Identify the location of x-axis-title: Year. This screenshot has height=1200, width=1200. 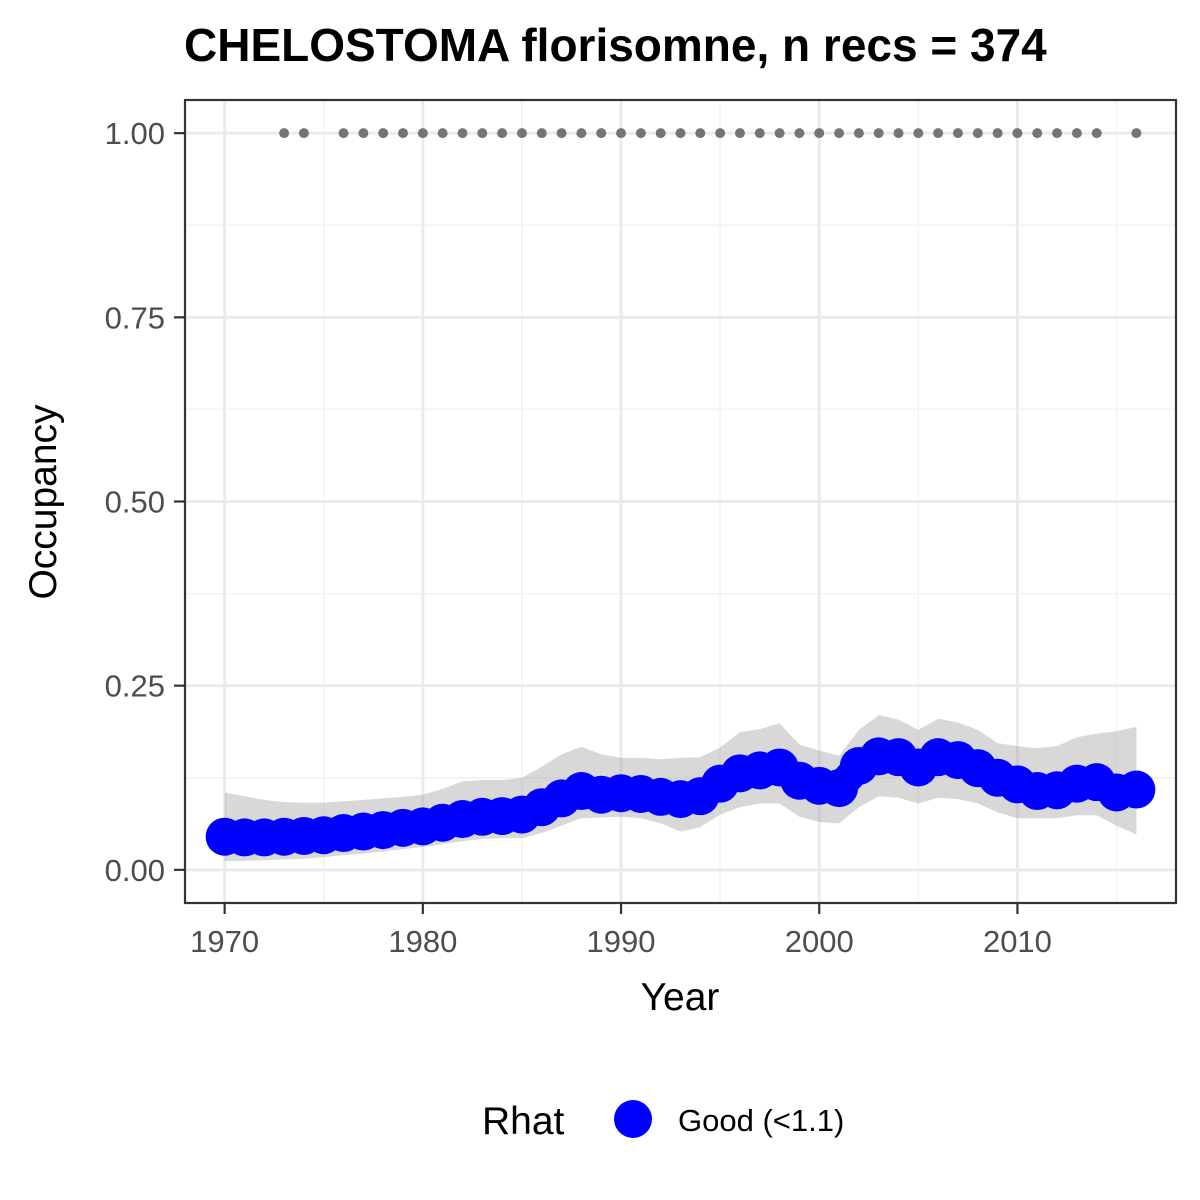
(680, 997).